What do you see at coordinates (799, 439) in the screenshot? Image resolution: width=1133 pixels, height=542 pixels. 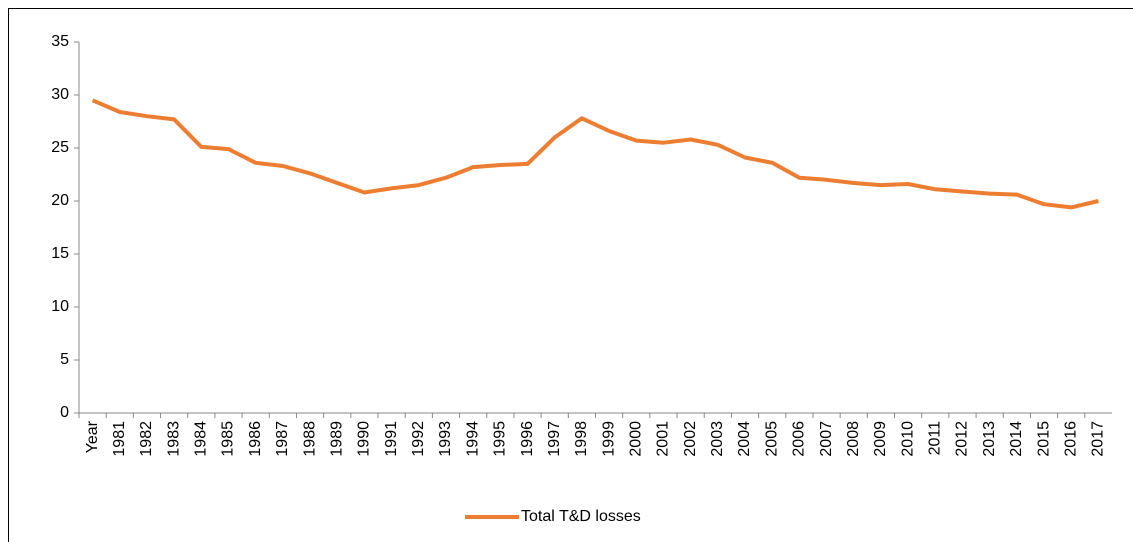 I see `x-tick-label: 2006` at bounding box center [799, 439].